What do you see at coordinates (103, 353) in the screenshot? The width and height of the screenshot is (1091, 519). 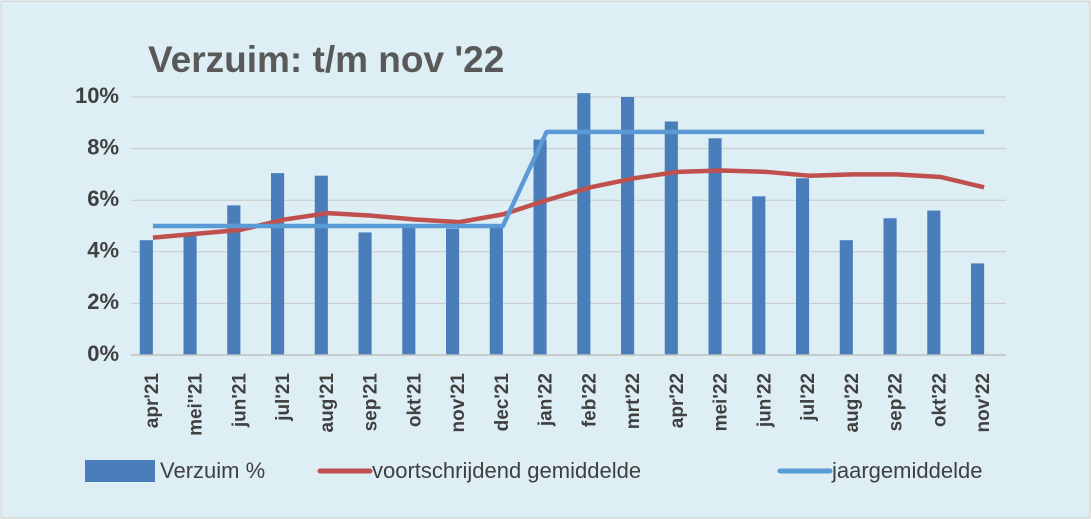 I see `y-tick-label: 0%` at bounding box center [103, 353].